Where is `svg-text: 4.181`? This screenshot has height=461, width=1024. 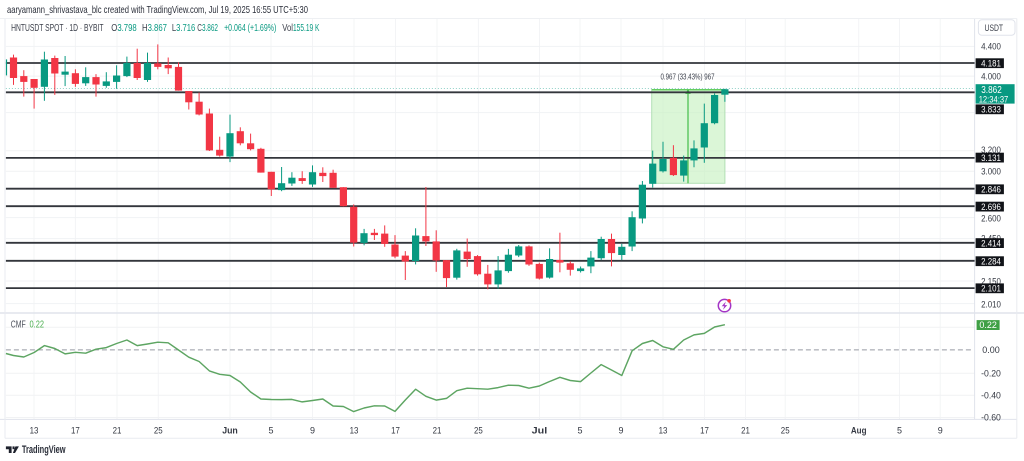 svg-text: 4.181 is located at coordinates (991, 64).